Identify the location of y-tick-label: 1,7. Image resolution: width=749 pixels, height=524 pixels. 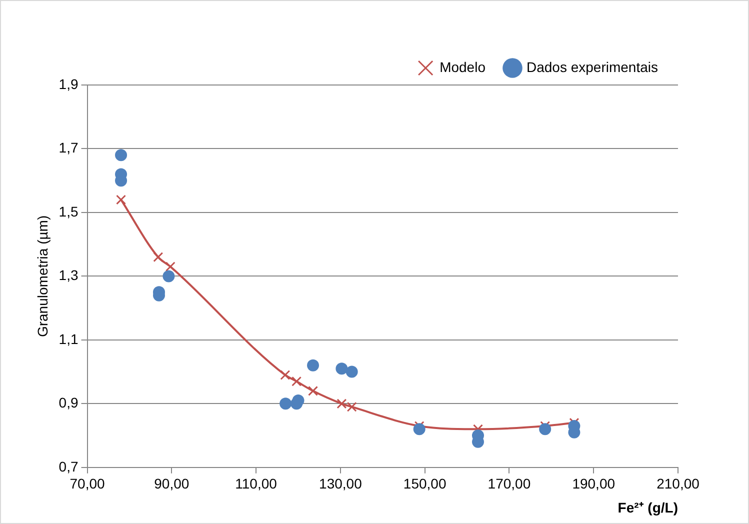
(68, 148).